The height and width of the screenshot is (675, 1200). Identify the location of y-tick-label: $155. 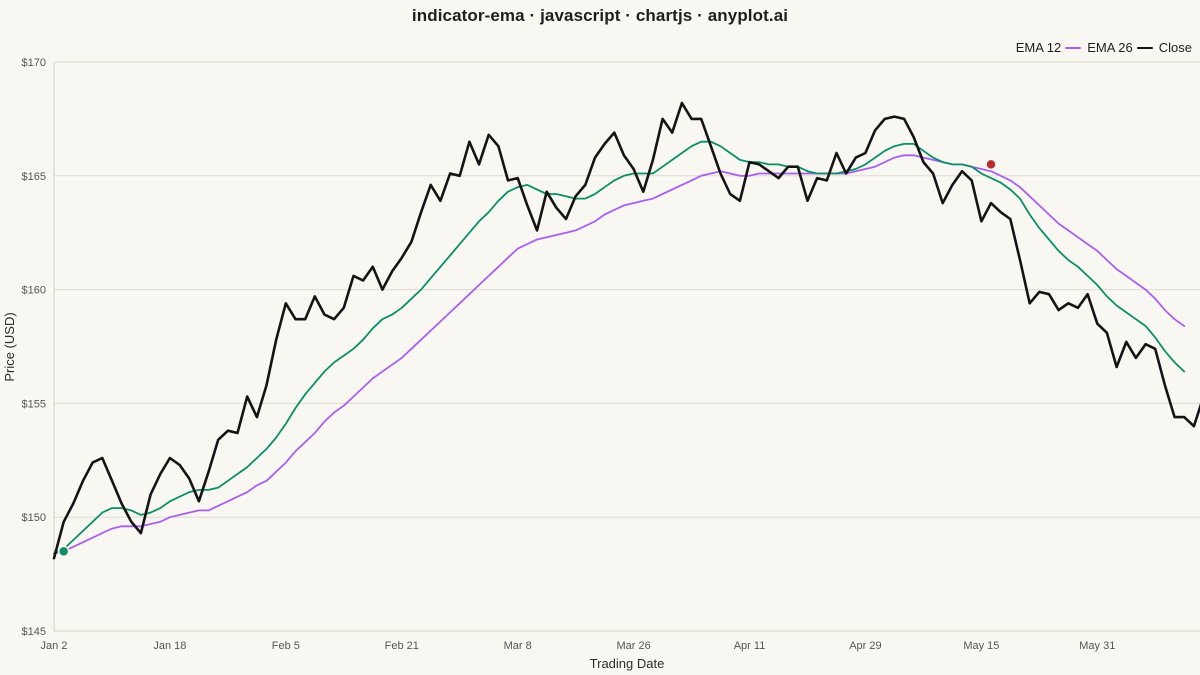
(34, 404).